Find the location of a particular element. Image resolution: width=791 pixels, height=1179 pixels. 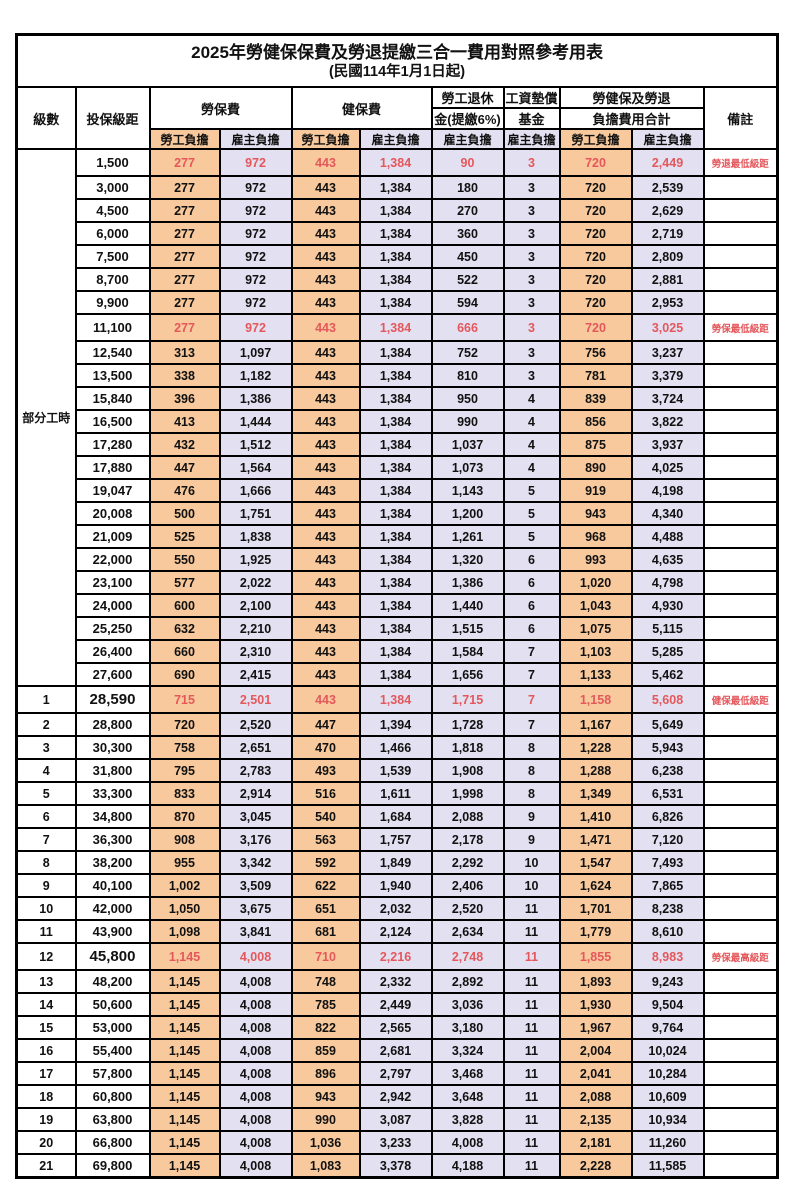

cell-level: 10 is located at coordinates (46, 908).